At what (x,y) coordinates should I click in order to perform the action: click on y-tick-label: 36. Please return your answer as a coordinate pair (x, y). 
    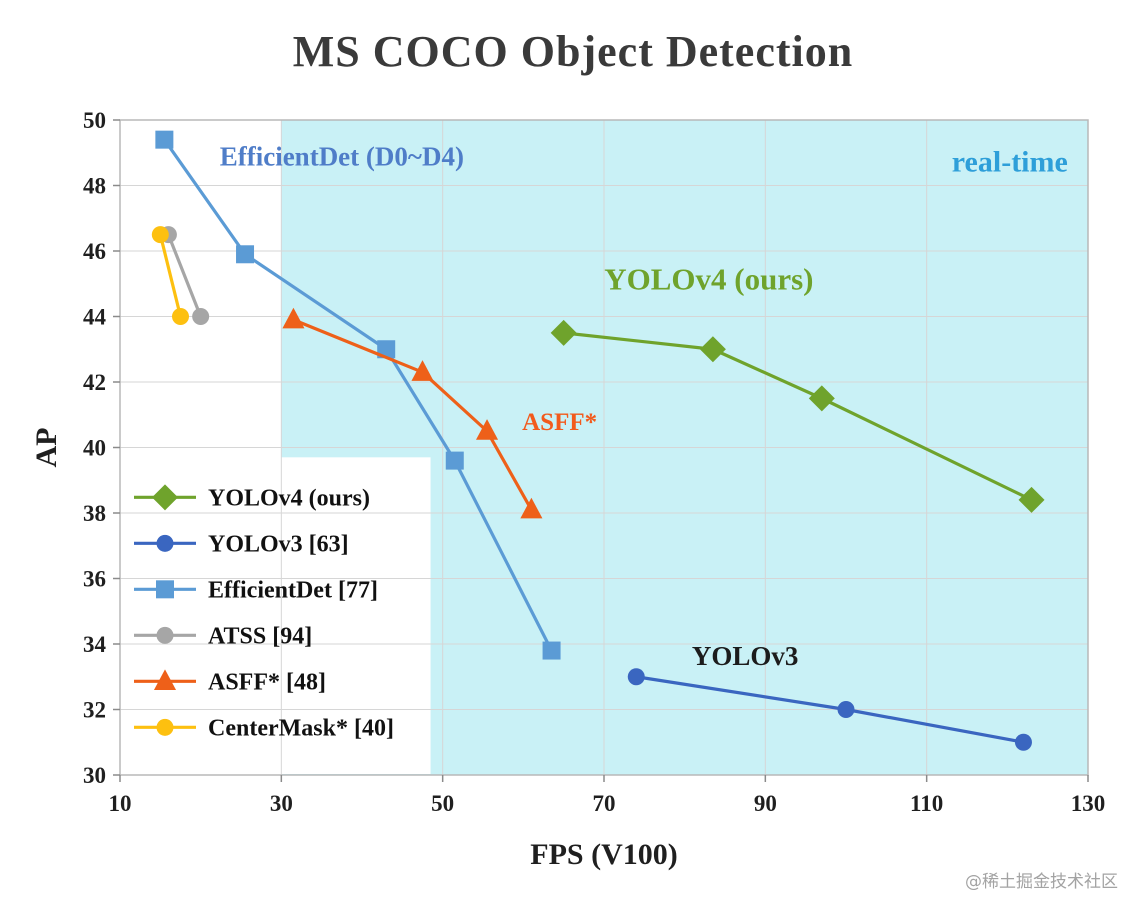
    Looking at the image, I should click on (94, 579).